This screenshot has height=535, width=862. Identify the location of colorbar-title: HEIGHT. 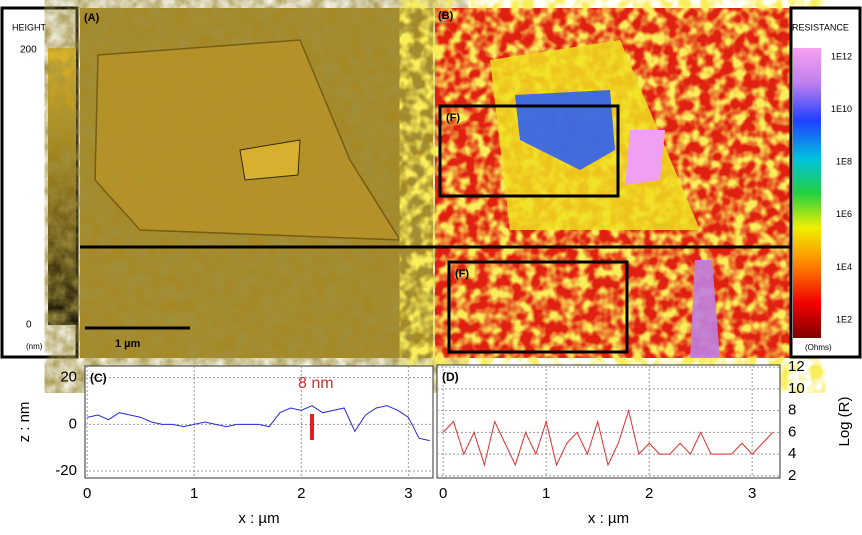
(29, 27).